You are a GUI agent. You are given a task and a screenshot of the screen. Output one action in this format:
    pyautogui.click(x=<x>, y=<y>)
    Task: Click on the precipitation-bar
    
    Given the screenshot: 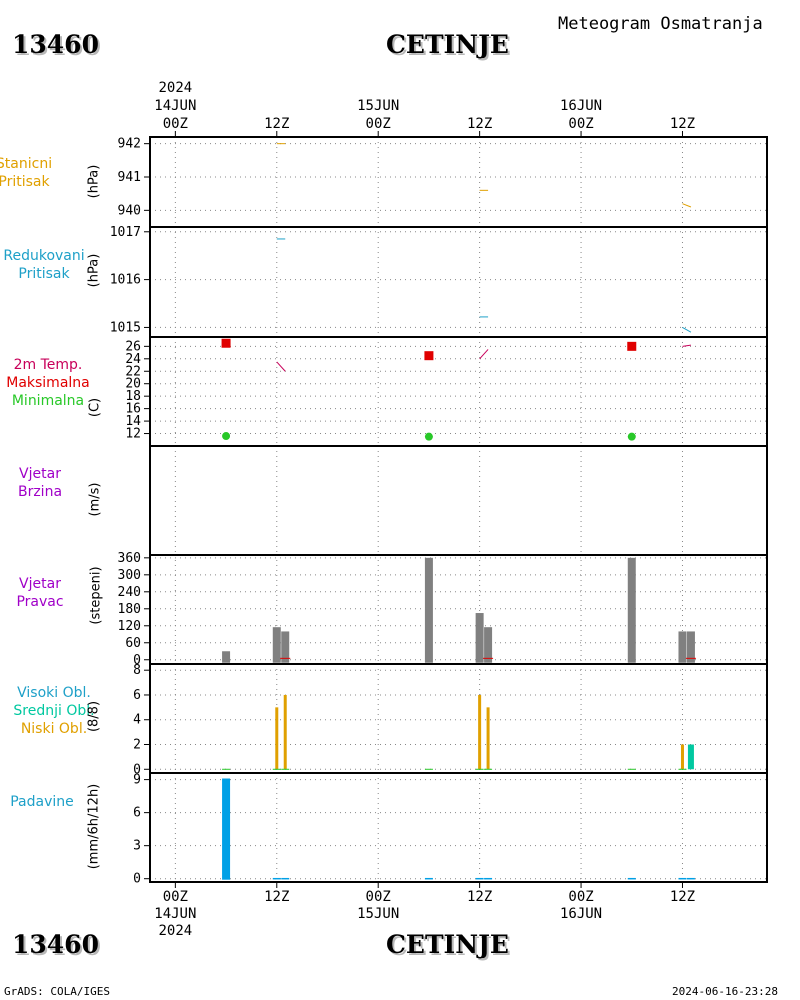 What is the action you would take?
    pyautogui.click(x=226, y=829)
    